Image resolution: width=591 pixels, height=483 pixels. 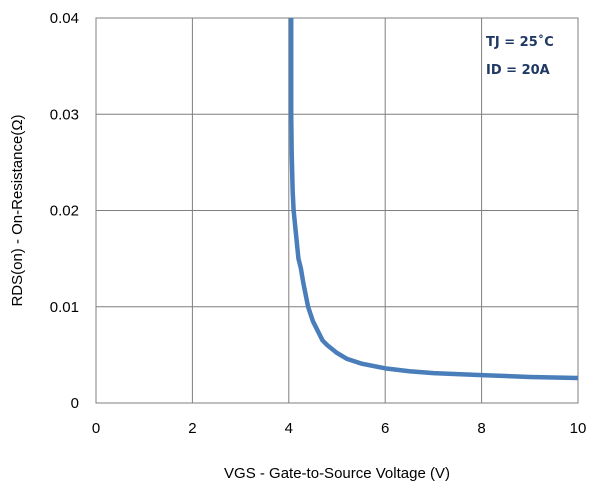 What do you see at coordinates (385, 428) in the screenshot?
I see `x-tick-label: 6` at bounding box center [385, 428].